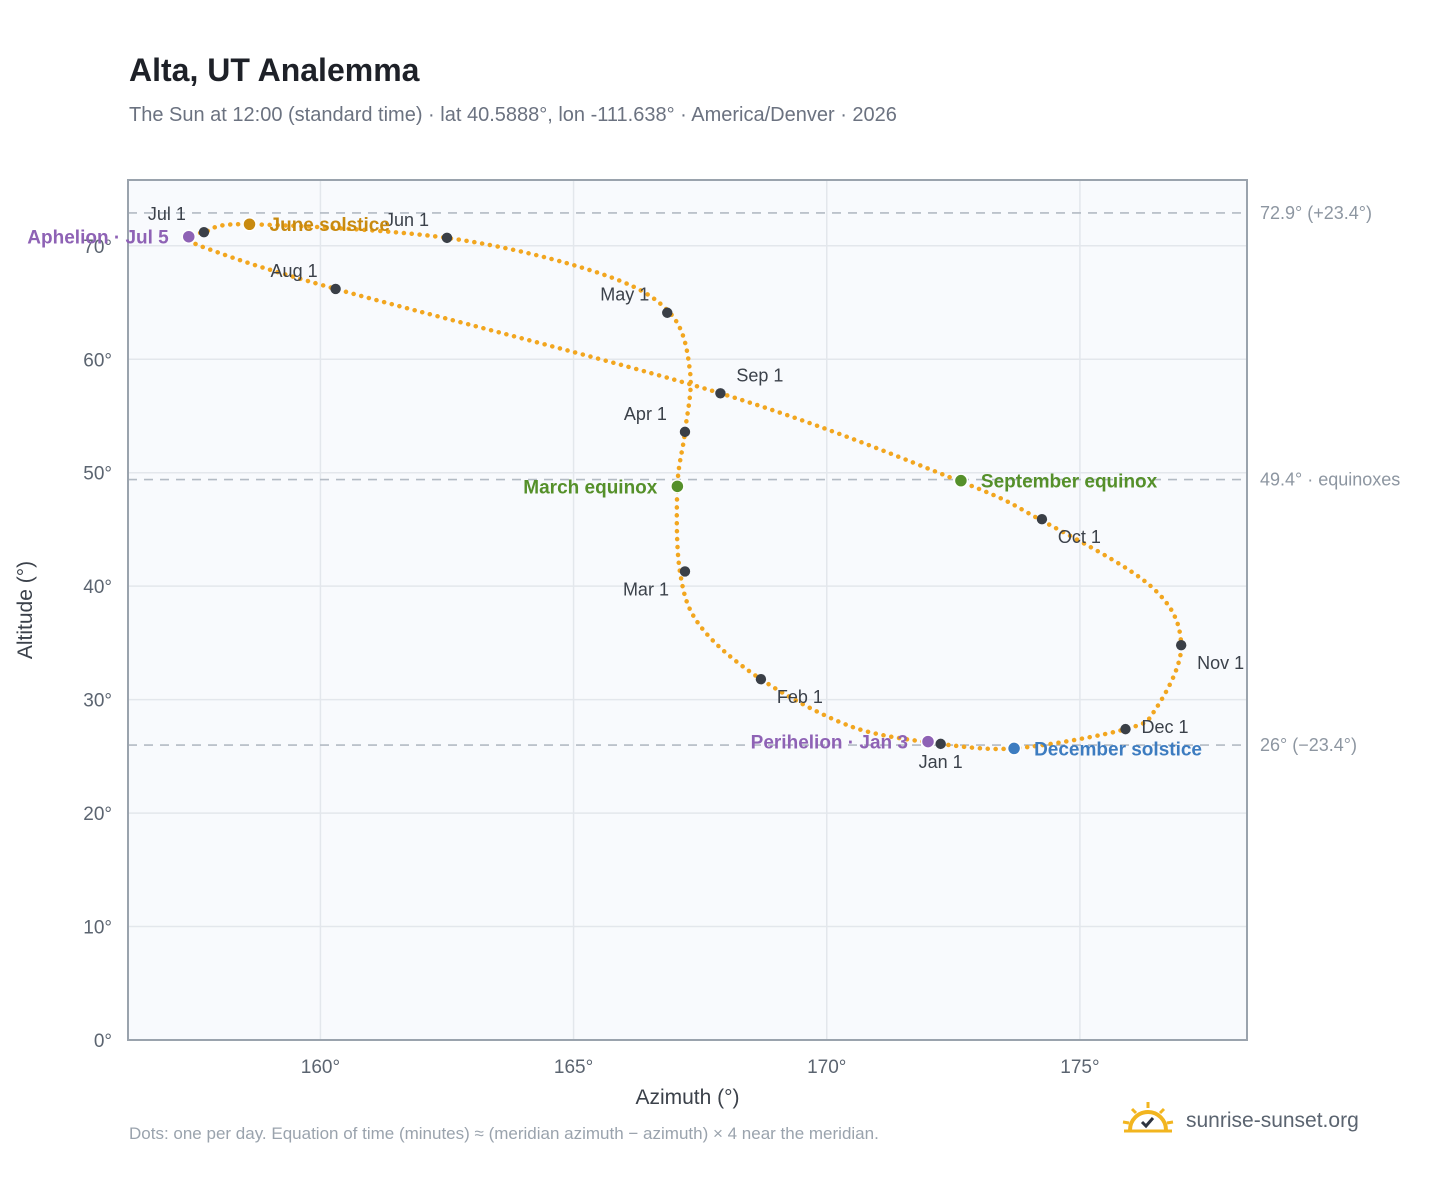  What do you see at coordinates (294, 271) in the screenshot?
I see `month-marker-label: Aug 1` at bounding box center [294, 271].